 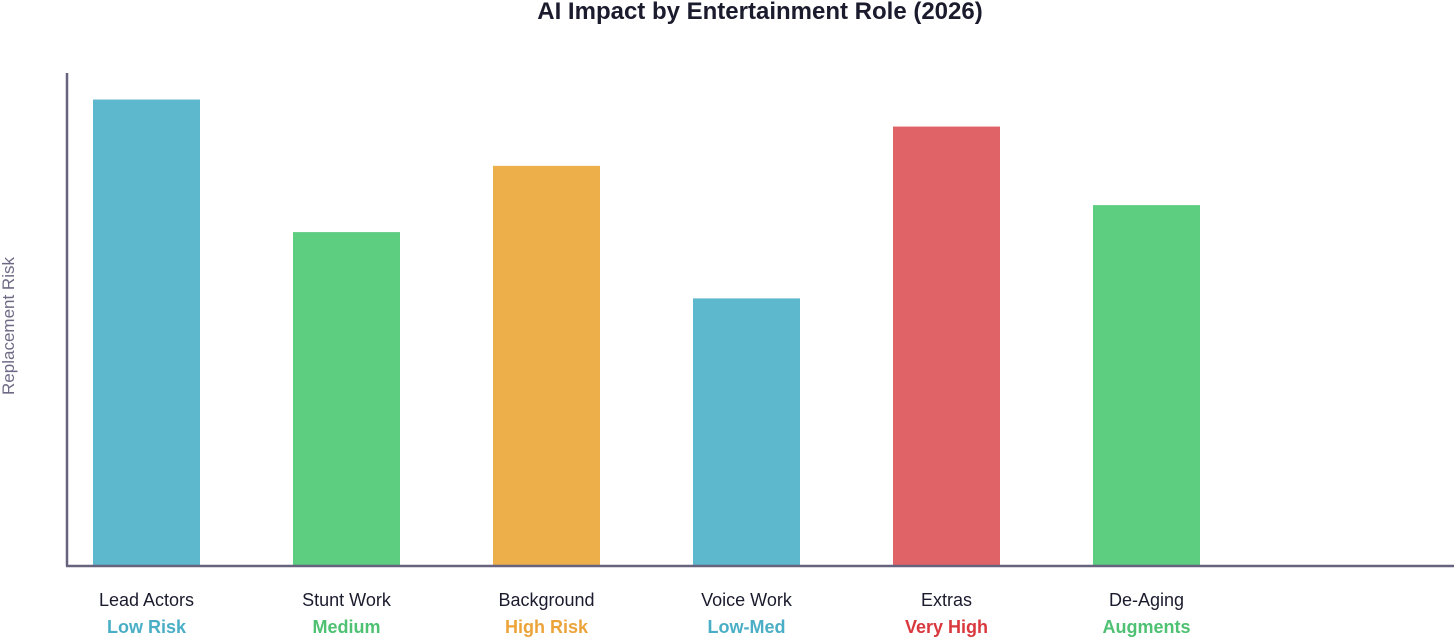 I want to click on risk-label: Very High, so click(x=946, y=627).